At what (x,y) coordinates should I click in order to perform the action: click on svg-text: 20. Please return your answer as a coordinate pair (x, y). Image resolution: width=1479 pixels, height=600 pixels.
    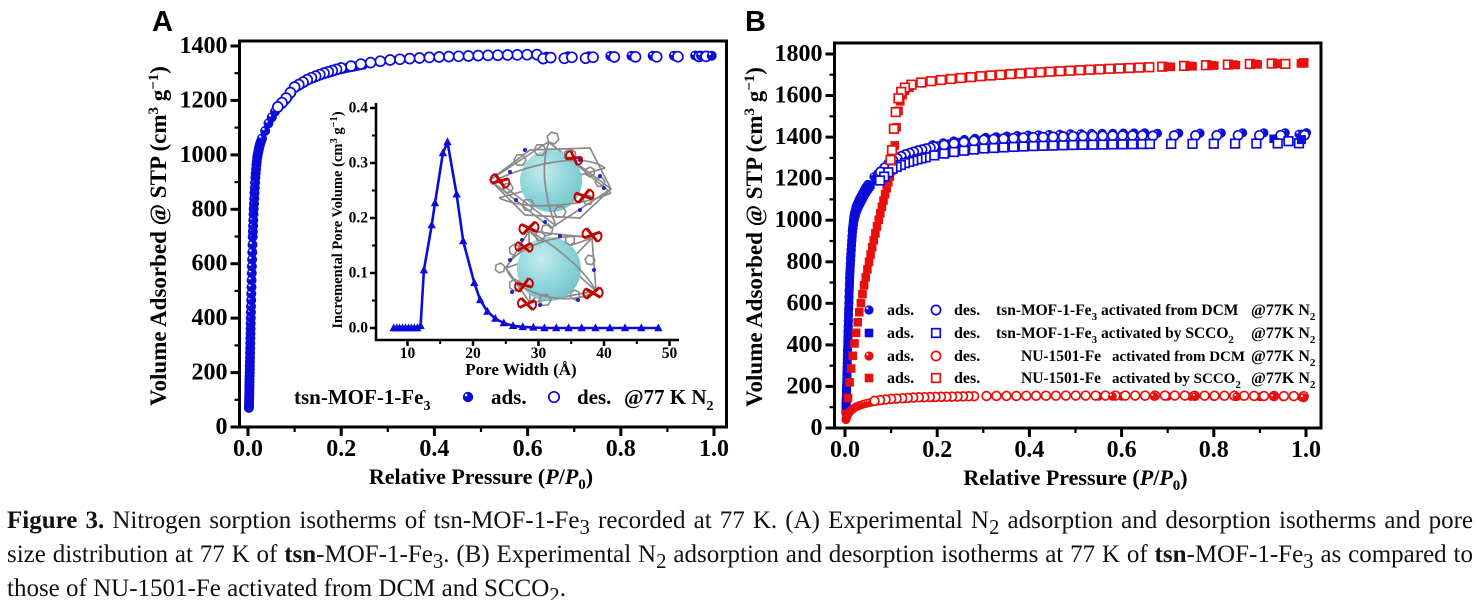
    Looking at the image, I should click on (473, 353).